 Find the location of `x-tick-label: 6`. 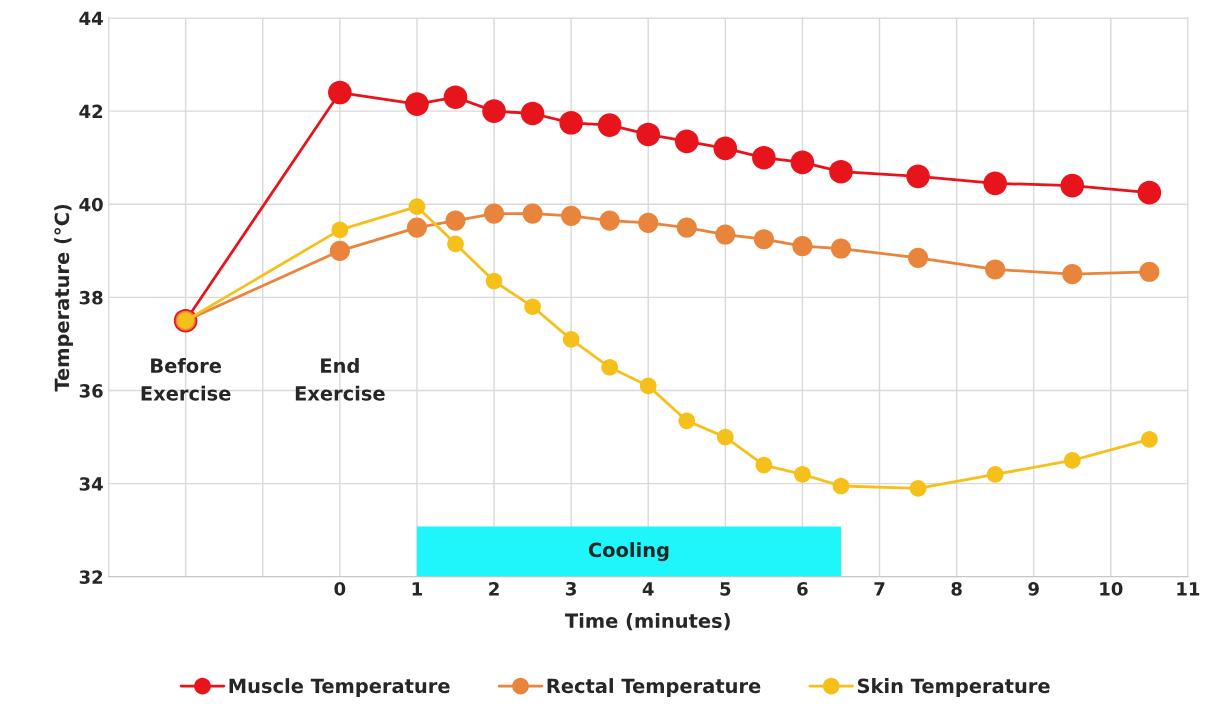

x-tick-label: 6 is located at coordinates (802, 589).